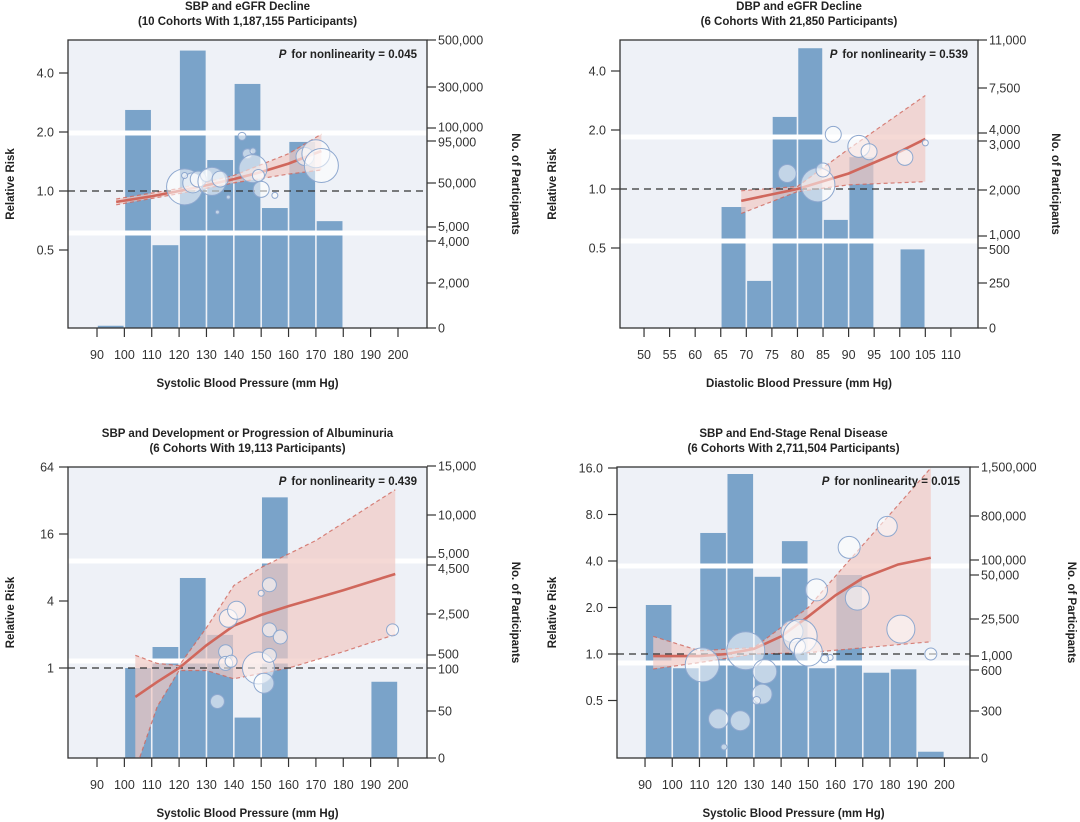 This screenshot has height=822, width=1080. Describe the element at coordinates (823, 355) in the screenshot. I see `x-tick-label: 85` at that location.